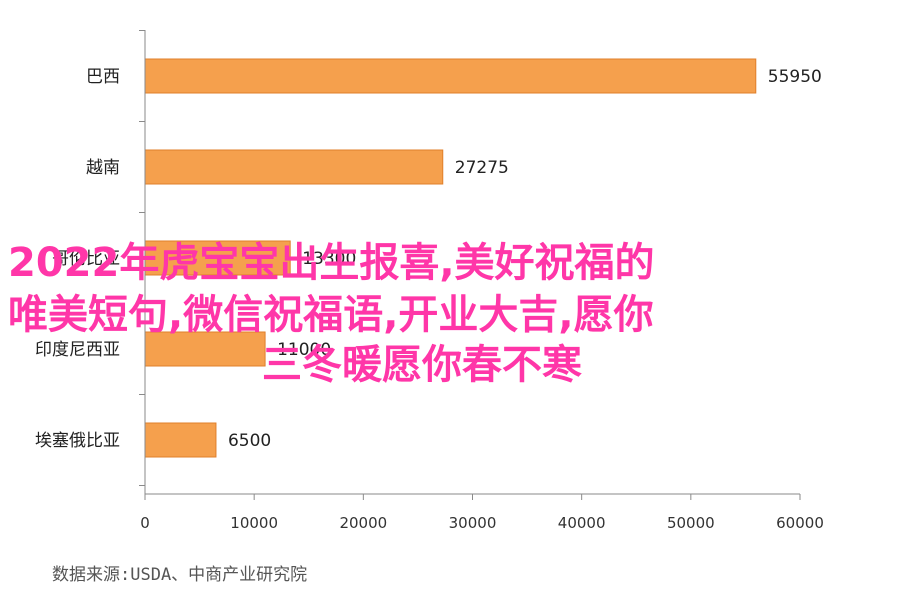  Describe the element at coordinates (800, 523) in the screenshot. I see `x-tick-label-6: 60000` at that location.